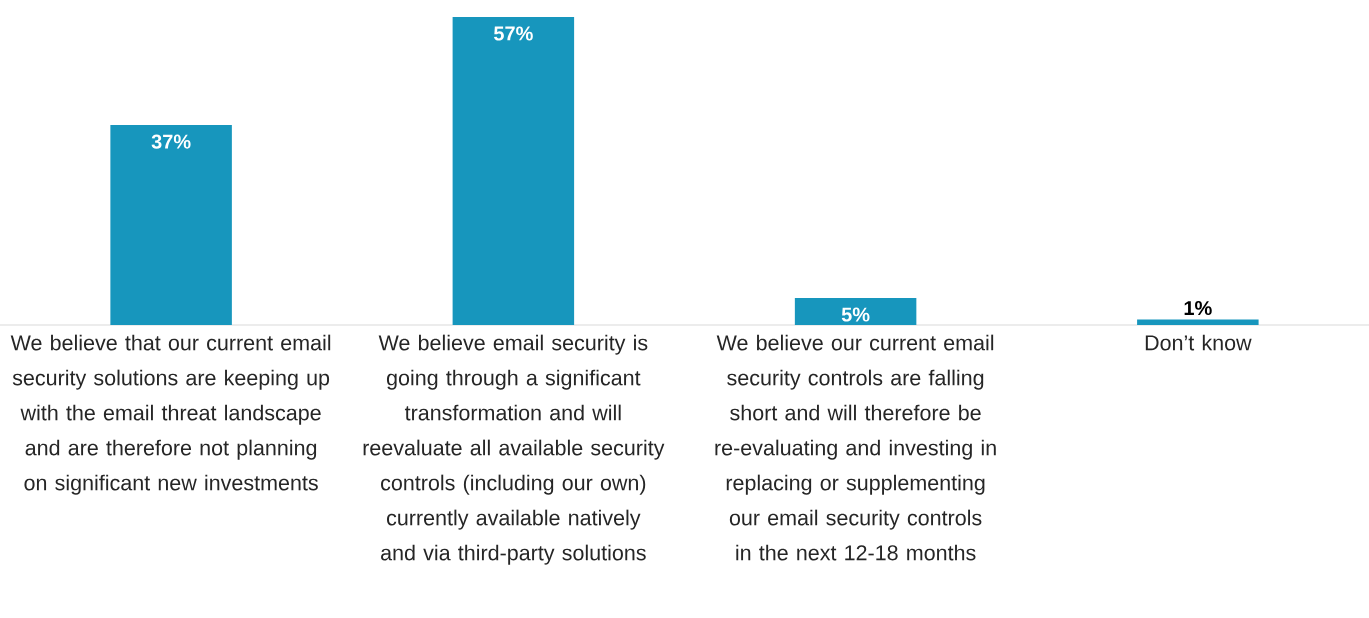 This screenshot has width=1369, height=618. What do you see at coordinates (855, 314) in the screenshot?
I see `data-label: 5%` at bounding box center [855, 314].